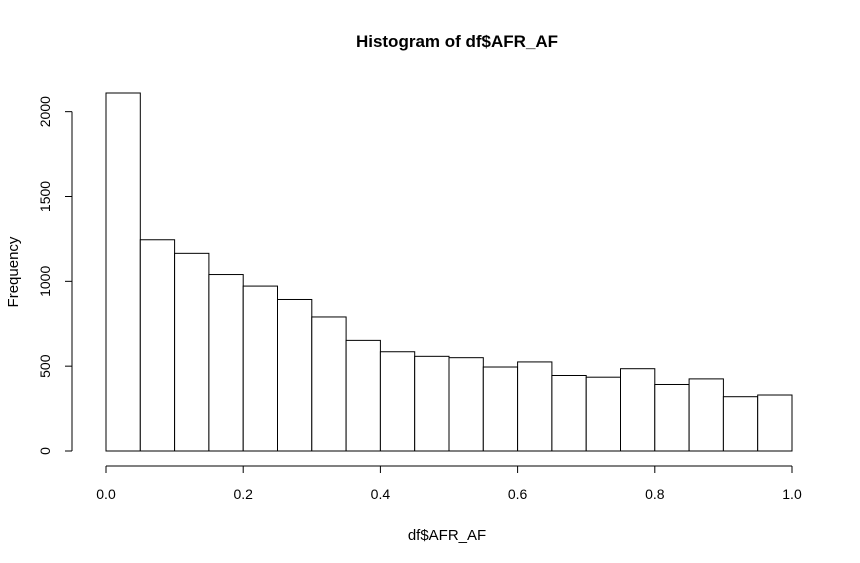 The width and height of the screenshot is (860, 563). I want to click on x-tick-label: 0.2, so click(243, 494).